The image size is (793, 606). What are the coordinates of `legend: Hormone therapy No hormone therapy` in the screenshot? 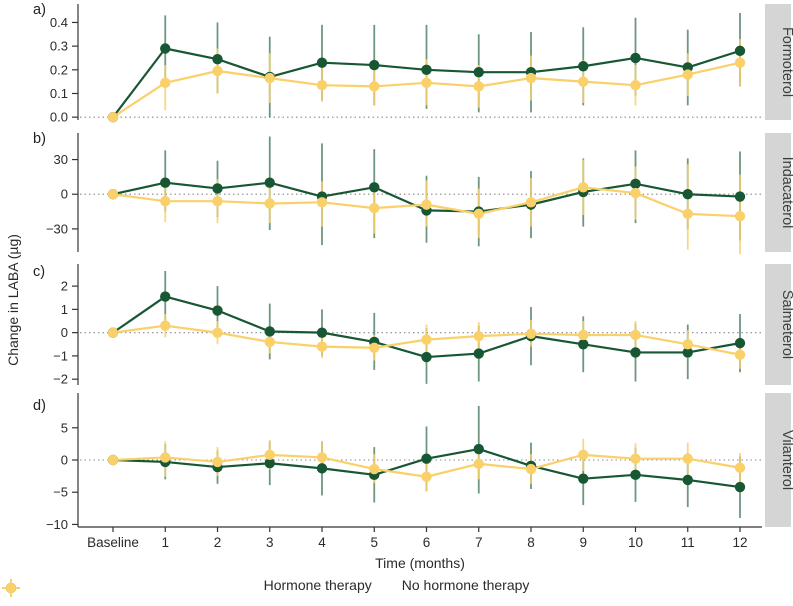 It's located at (396, 587).